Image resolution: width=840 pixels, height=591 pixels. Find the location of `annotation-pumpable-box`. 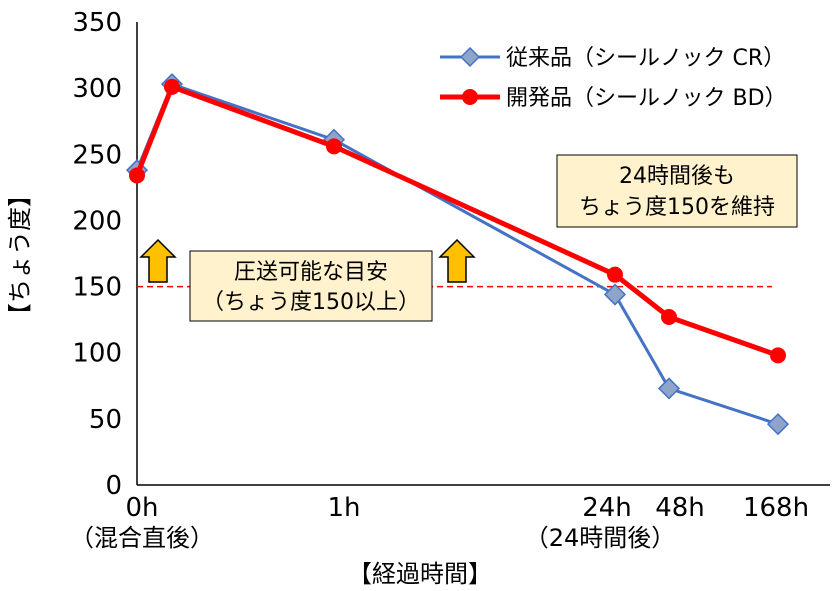

annotation-pumpable-box is located at coordinates (311, 286).